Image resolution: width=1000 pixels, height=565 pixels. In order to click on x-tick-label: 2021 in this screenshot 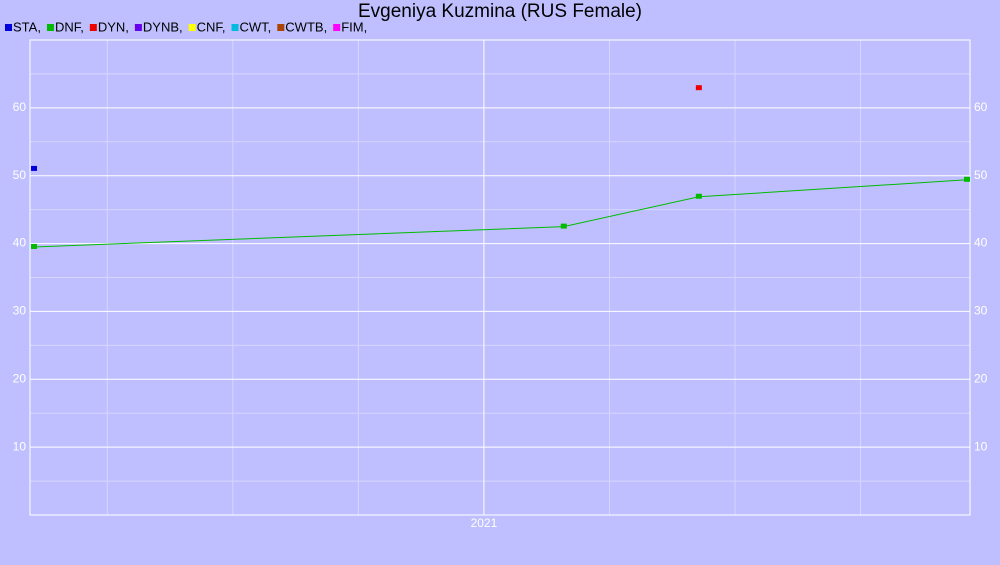, I will do `click(484, 523)`.